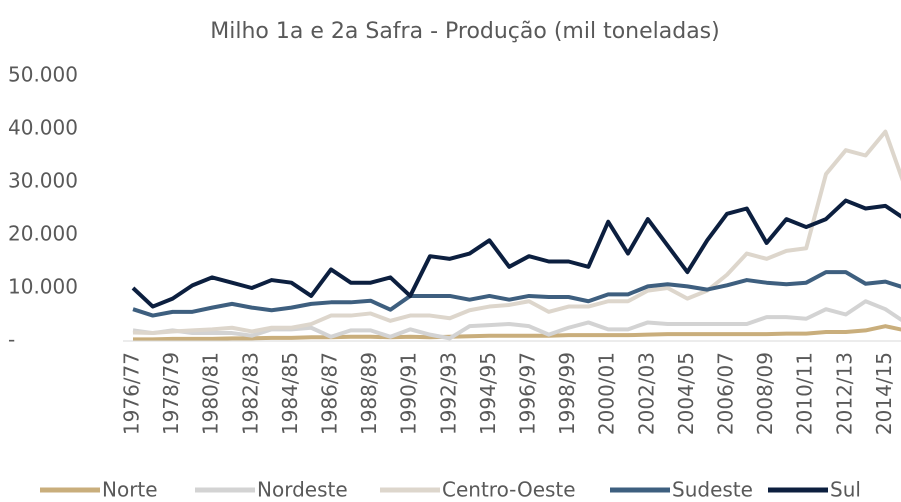 The width and height of the screenshot is (901, 502). What do you see at coordinates (844, 393) in the screenshot?
I see `x-tick-label: 2012/13` at bounding box center [844, 393].